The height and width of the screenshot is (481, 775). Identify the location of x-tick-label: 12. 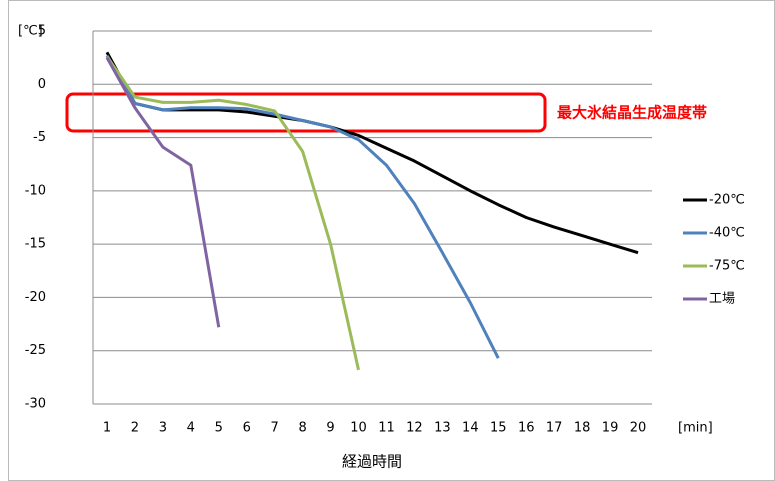
(414, 428).